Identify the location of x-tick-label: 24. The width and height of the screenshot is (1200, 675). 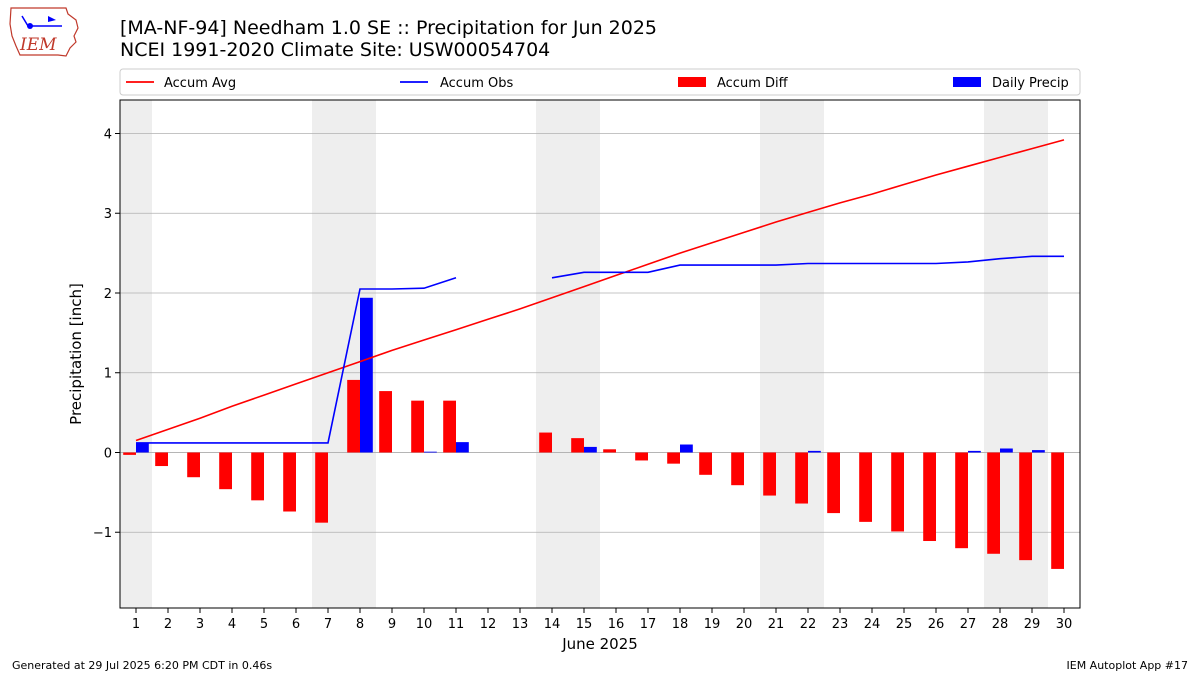
(872, 624).